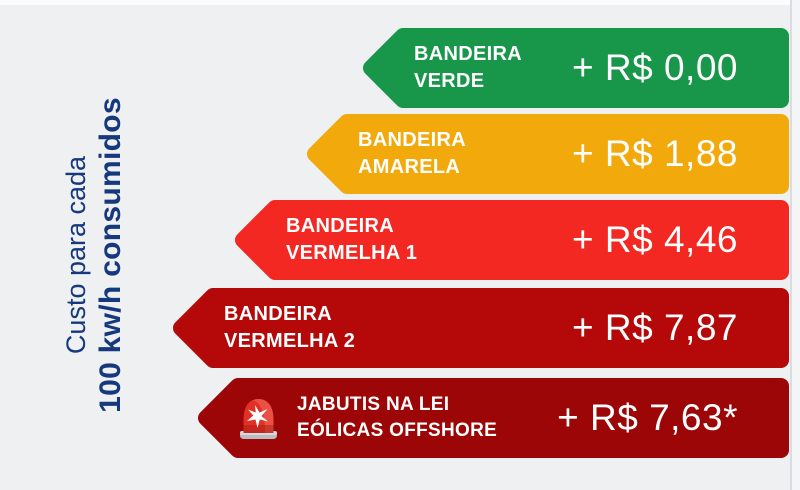  I want to click on banner-label: BANDEIRA AMARELA, so click(412, 153).